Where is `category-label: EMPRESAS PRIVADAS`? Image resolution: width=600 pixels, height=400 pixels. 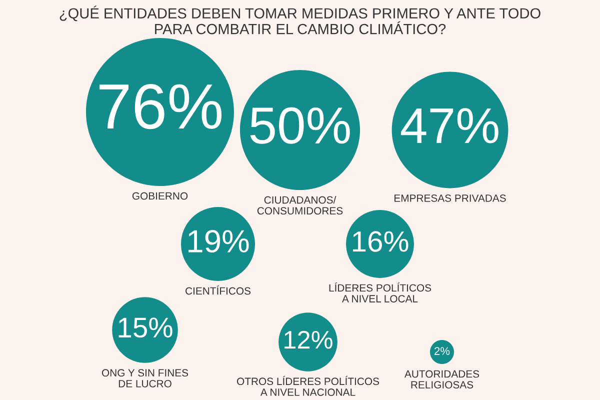 category-label: EMPRESAS PRIVADAS is located at coordinates (450, 198).